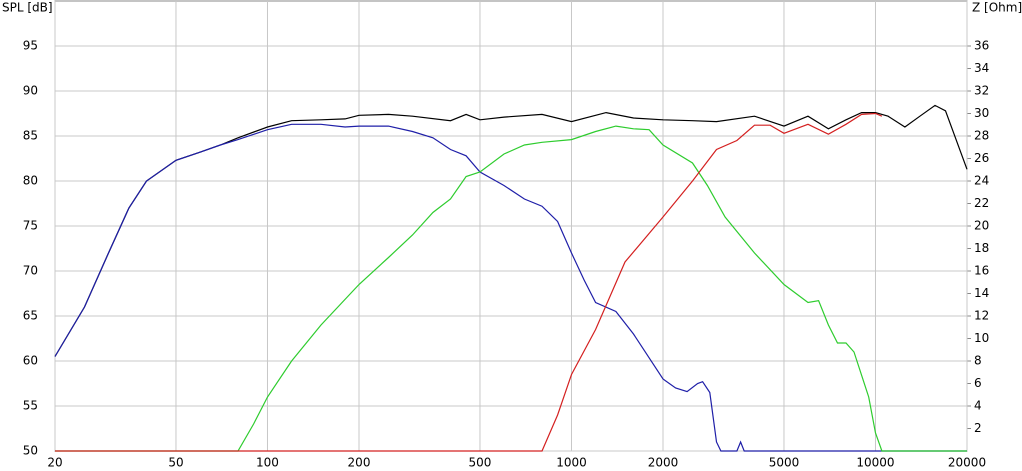 The image size is (1022, 471). I want to click on y2-tick-label: 32, so click(981, 91).